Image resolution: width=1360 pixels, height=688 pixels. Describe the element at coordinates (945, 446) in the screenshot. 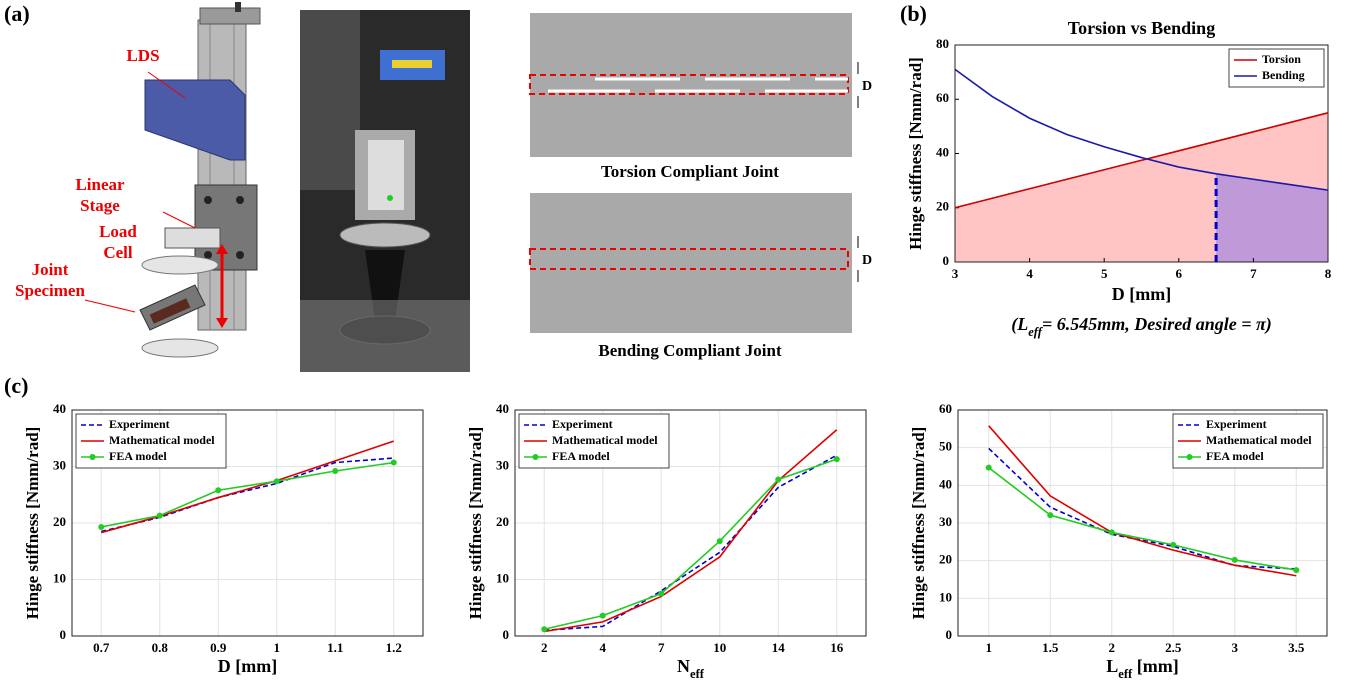

I see `y-tick-label: 50` at that location.